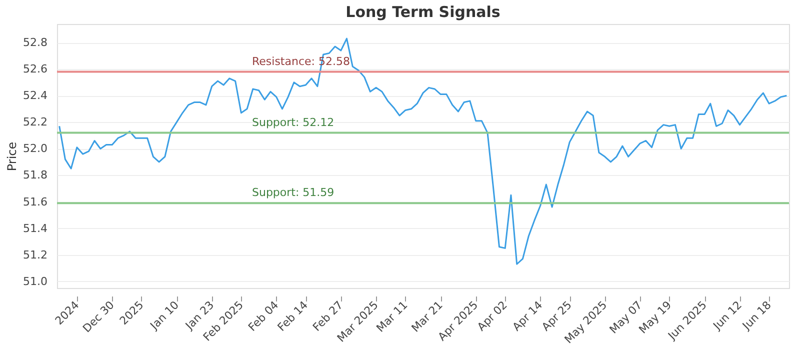 This screenshot has width=800, height=350. What do you see at coordinates (12, 157) in the screenshot?
I see `y-axis-title: Price` at bounding box center [12, 157].